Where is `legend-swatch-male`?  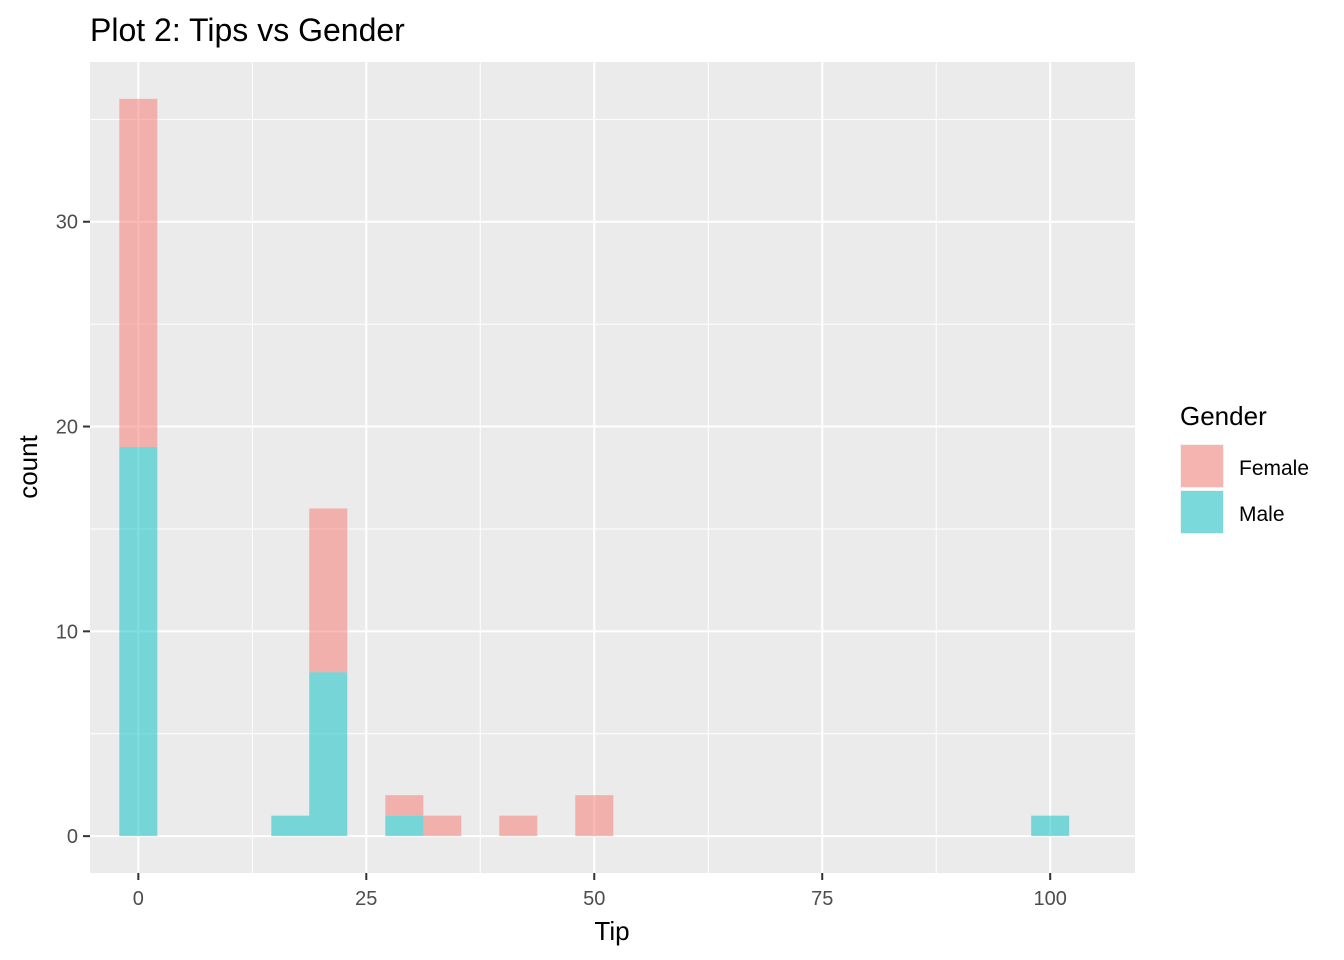 legend-swatch-male is located at coordinates (1202, 512).